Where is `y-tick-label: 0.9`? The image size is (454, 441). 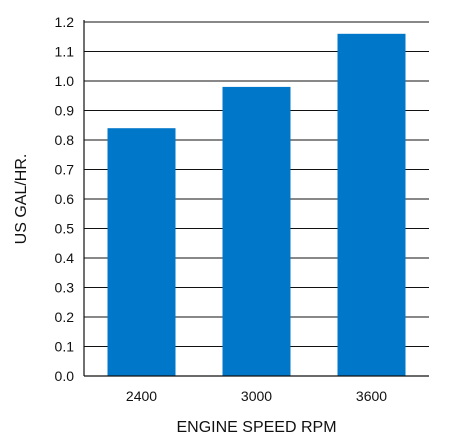 y-tick-label: 0.9 is located at coordinates (65, 111).